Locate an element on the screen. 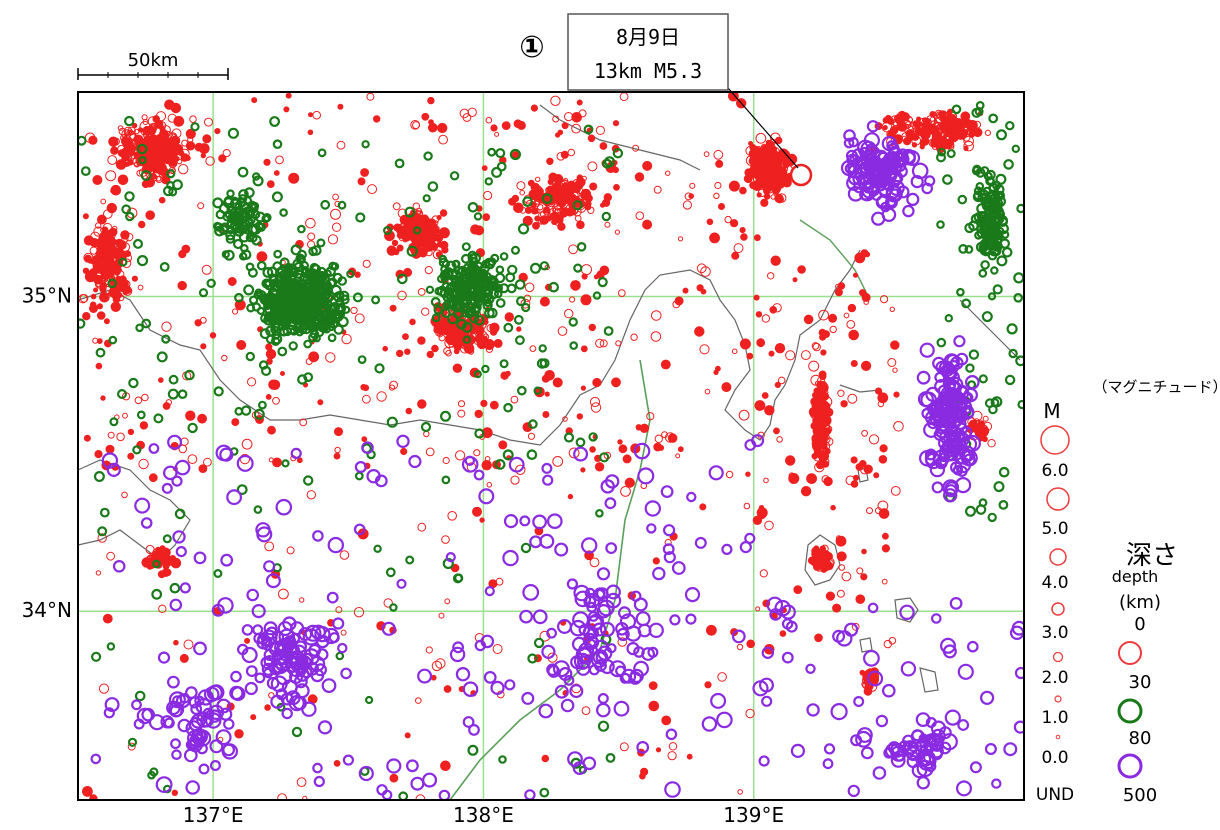  depth-legend-subtitle: depth is located at coordinates (1135, 576).